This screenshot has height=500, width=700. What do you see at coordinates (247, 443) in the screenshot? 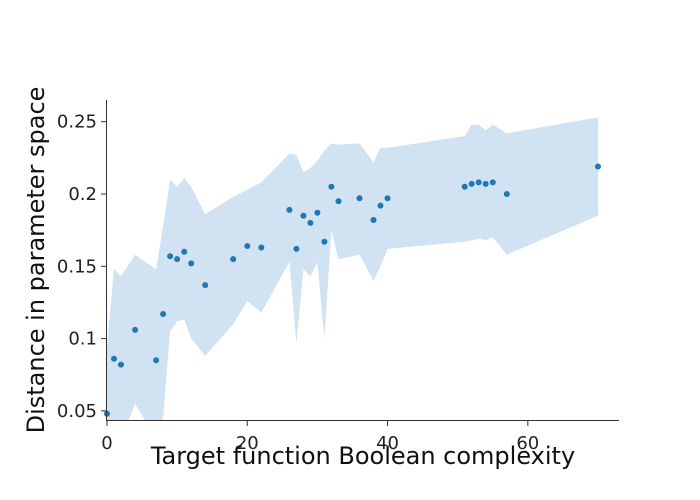
I see `x-tick-label-1: 20` at bounding box center [247, 443].